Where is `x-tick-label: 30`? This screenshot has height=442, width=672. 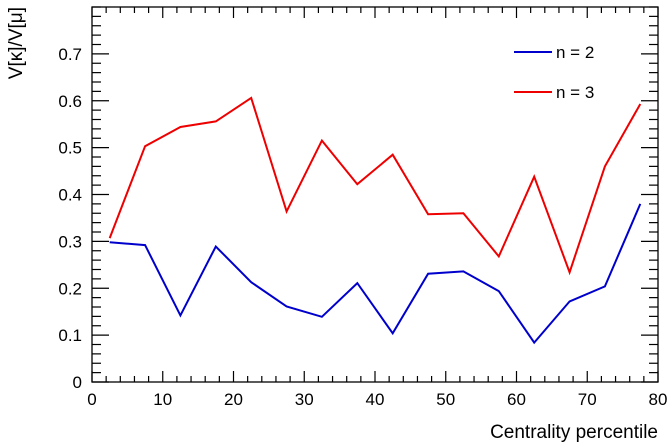 x-tick-label: 30 is located at coordinates (304, 399).